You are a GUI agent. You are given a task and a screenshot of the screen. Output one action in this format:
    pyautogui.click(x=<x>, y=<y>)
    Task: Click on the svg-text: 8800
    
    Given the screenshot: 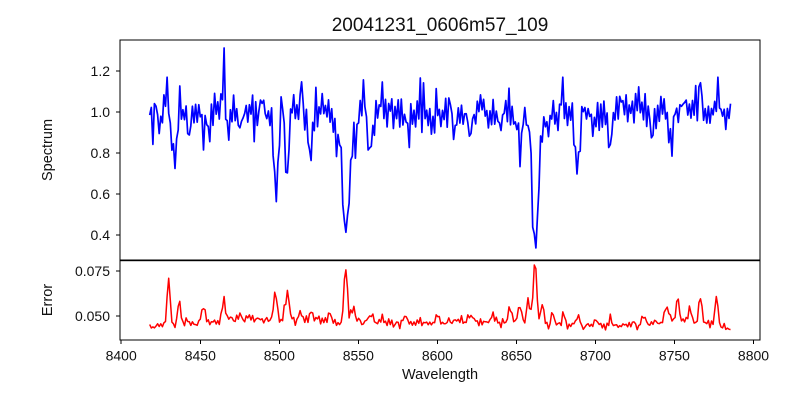 What is the action you would take?
    pyautogui.click(x=753, y=356)
    